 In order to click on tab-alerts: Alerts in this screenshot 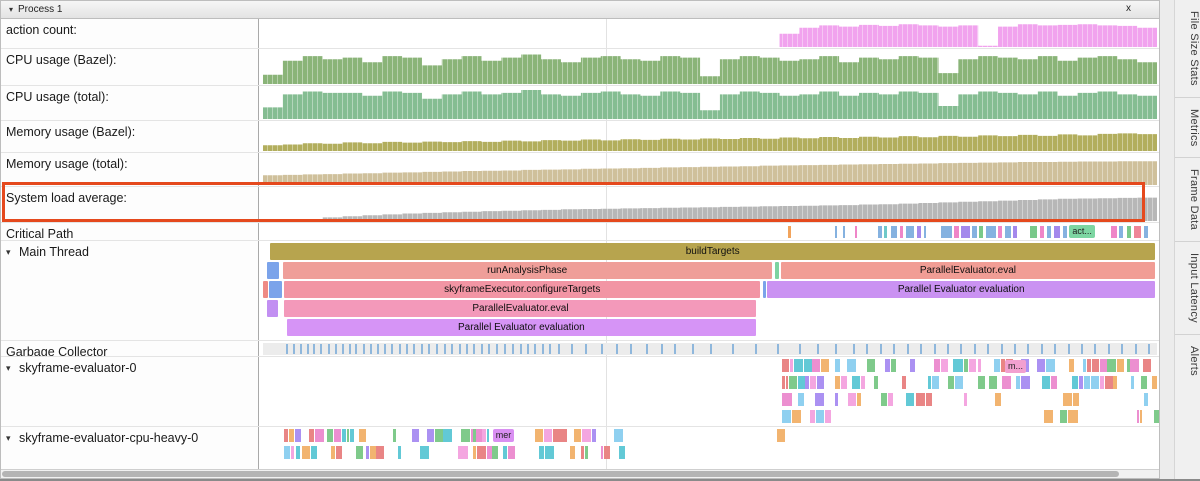, I will do `click(1194, 361)`.